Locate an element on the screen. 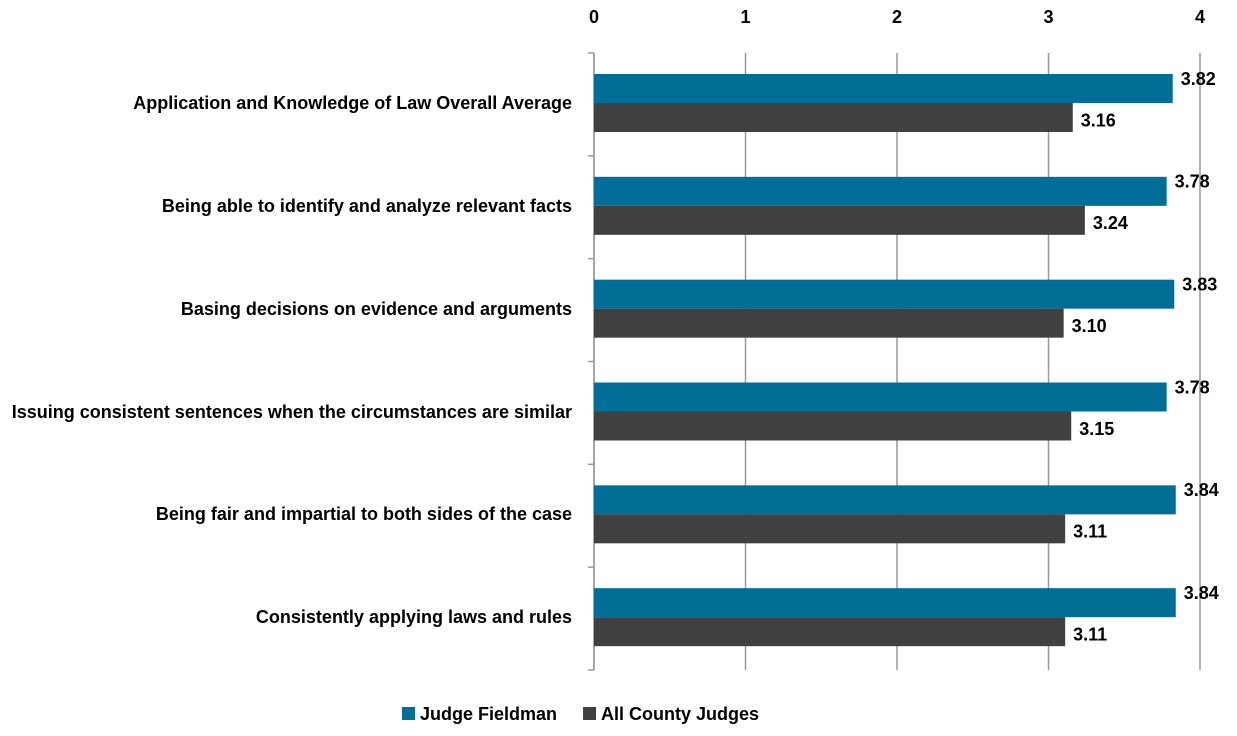 The width and height of the screenshot is (1237, 736). value-label: 3.83 is located at coordinates (1199, 284).